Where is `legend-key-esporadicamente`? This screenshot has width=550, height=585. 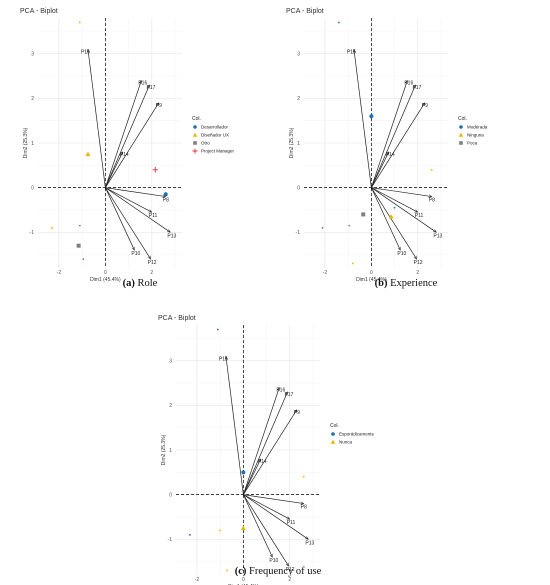 legend-key-esporadicamente is located at coordinates (333, 434).